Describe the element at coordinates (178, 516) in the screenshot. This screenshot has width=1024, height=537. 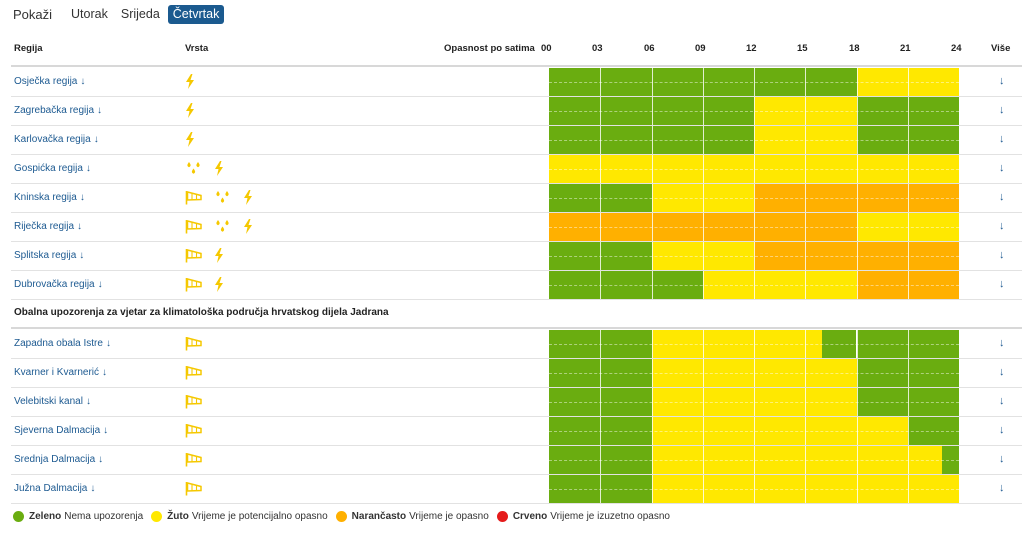
I see `legend-name: Žuto` at that location.